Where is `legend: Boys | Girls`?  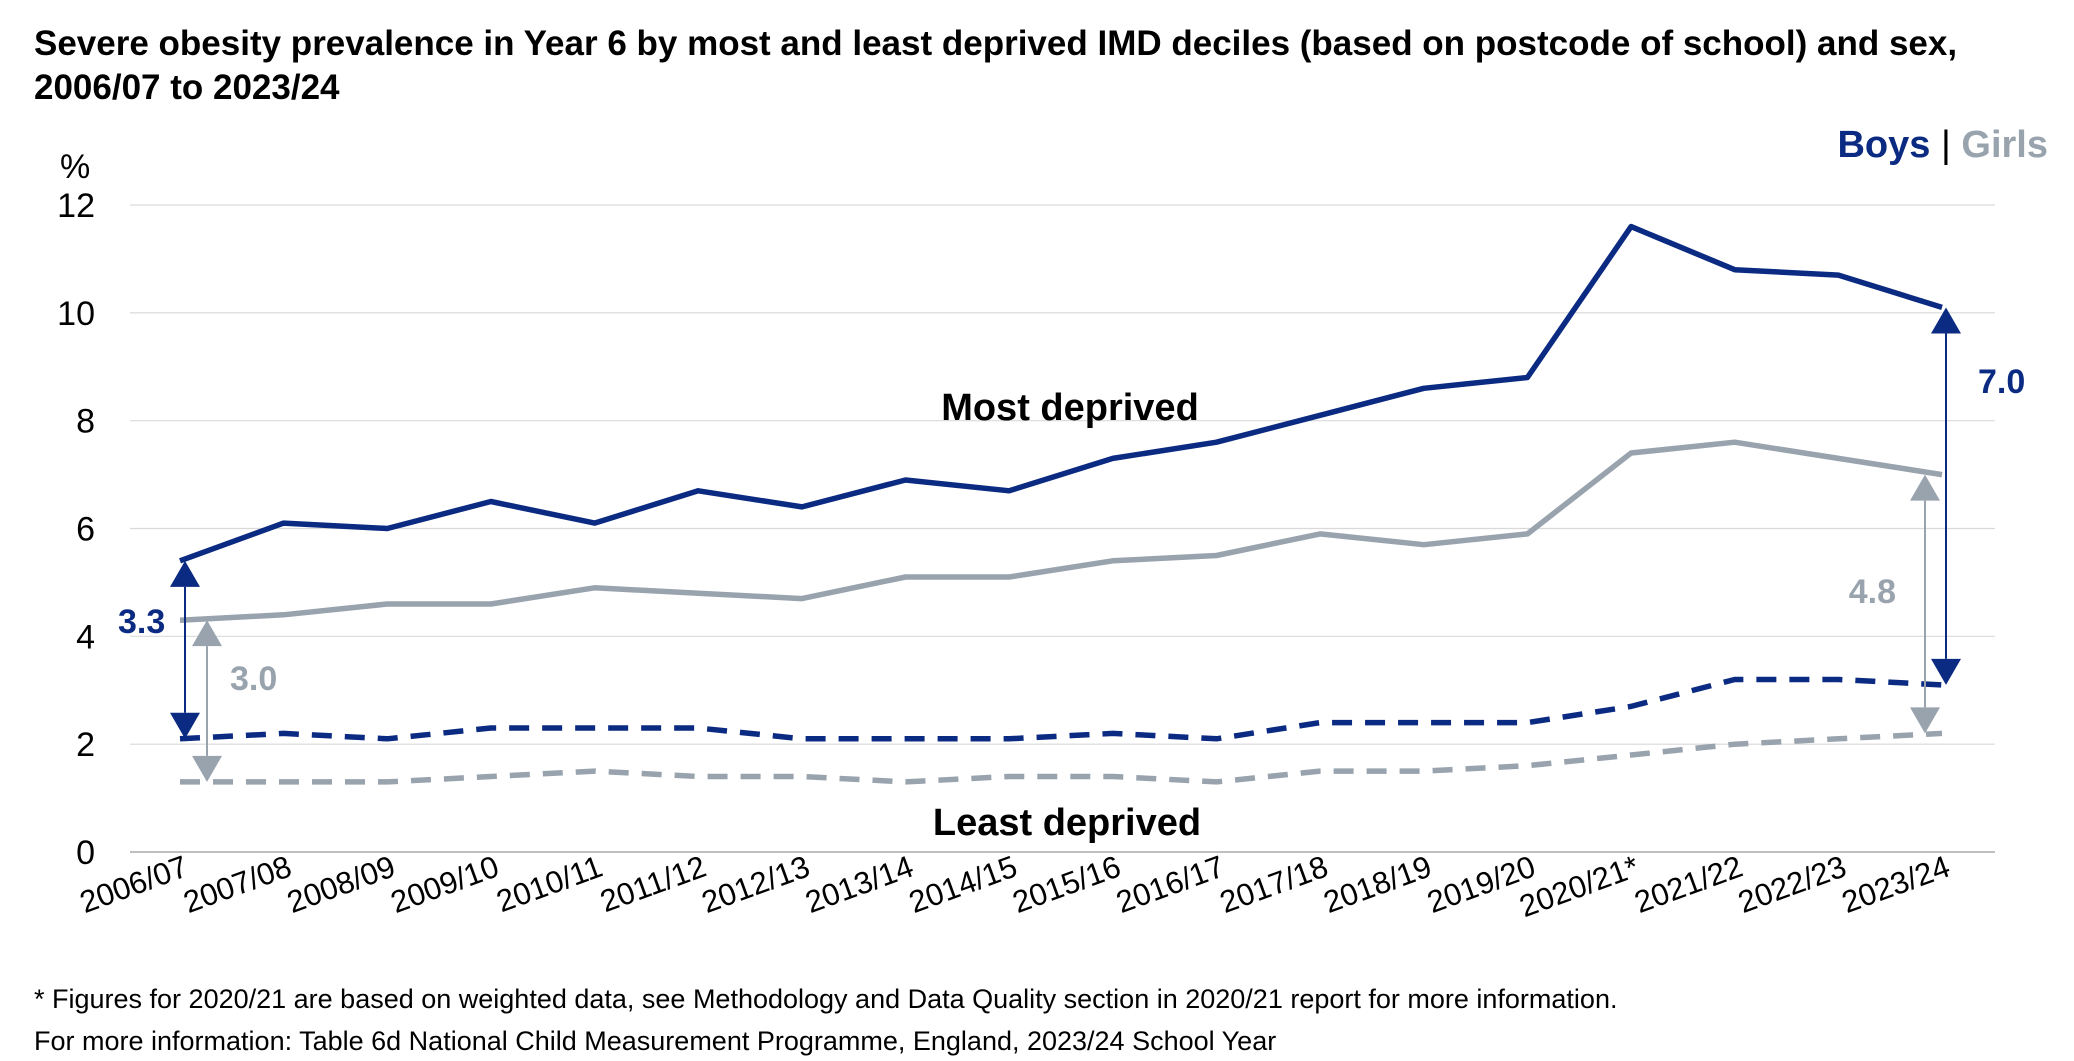
legend: Boys | Girls is located at coordinates (1942, 145).